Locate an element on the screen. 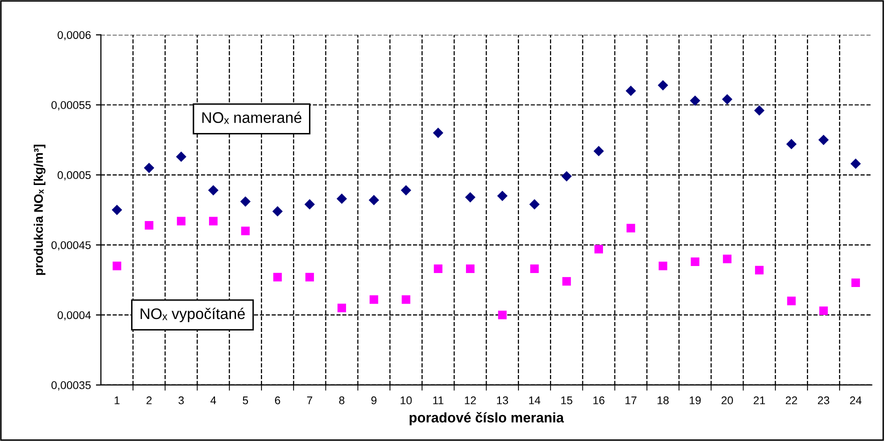  x-tick-label: 14 is located at coordinates (534, 400).